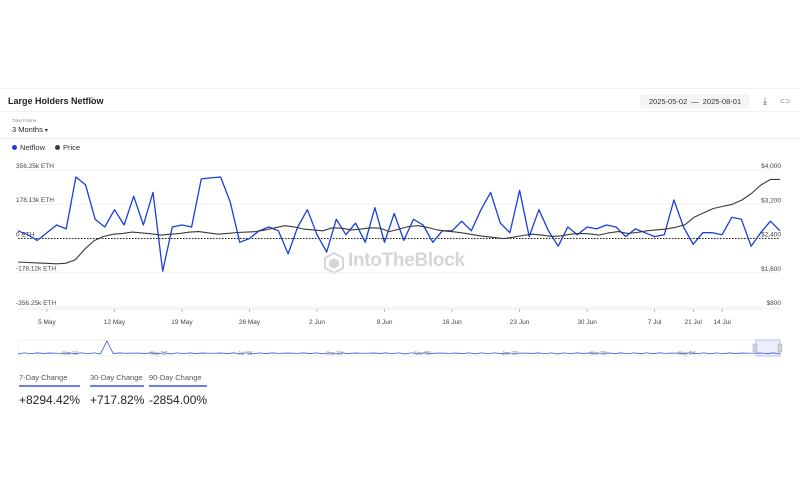 This screenshot has width=800, height=500. Describe the element at coordinates (771, 166) in the screenshot. I see `y-right-tick-label: $4,000` at that location.